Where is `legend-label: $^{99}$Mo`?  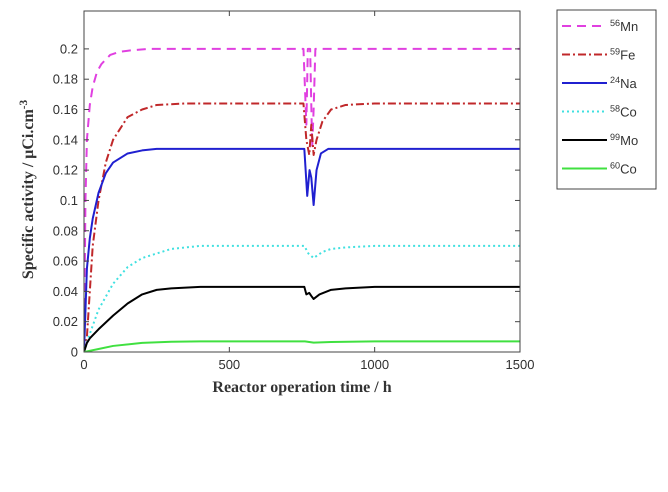
legend-label: $^{99}$Mo is located at coordinates (624, 140).